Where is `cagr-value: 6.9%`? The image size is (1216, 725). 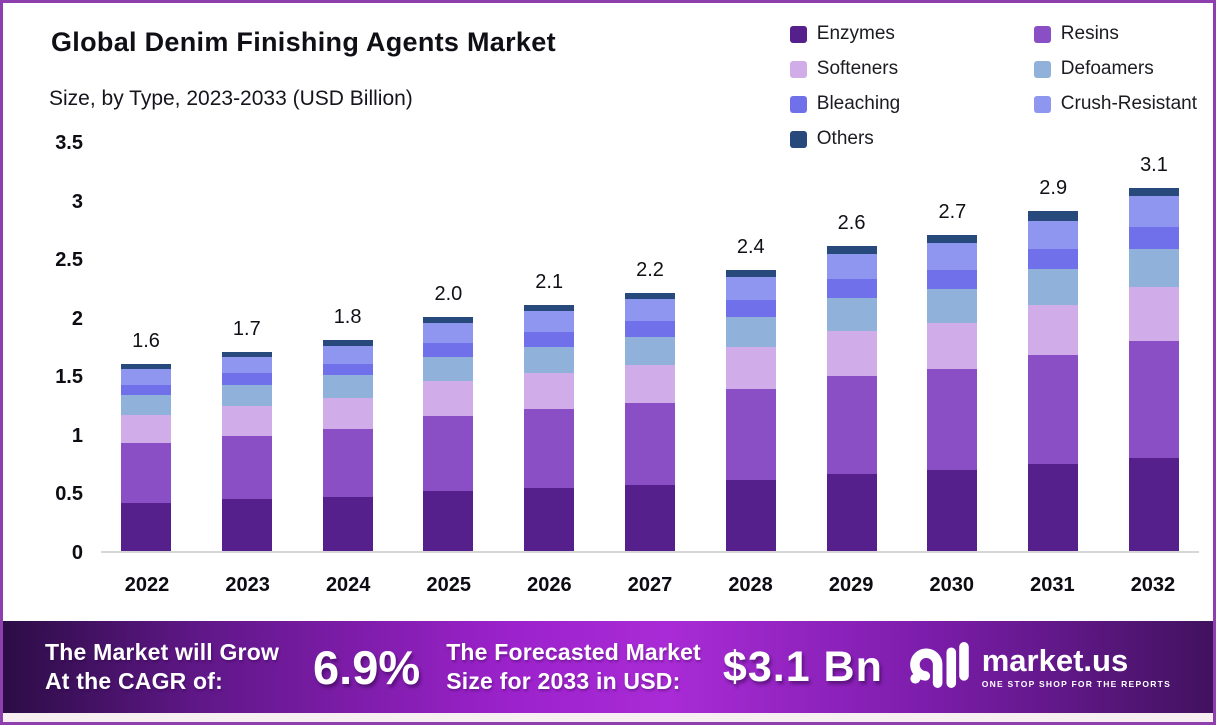
cagr-value: 6.9% is located at coordinates (367, 667).